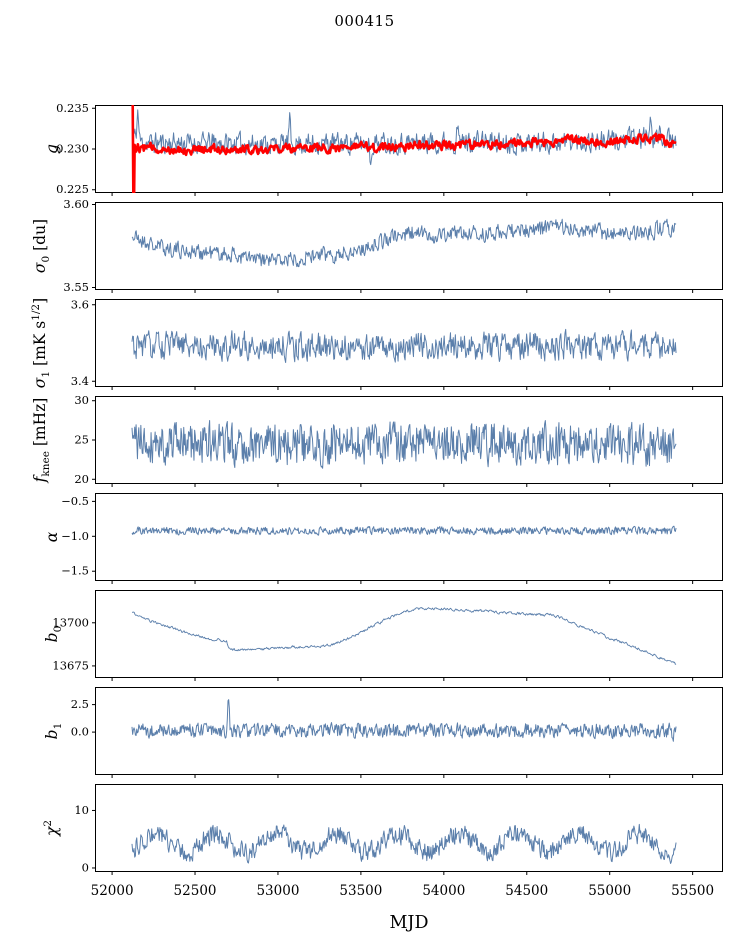 The height and width of the screenshot is (944, 729). Describe the element at coordinates (81, 810) in the screenshot. I see `y-tick-label: 10` at that location.